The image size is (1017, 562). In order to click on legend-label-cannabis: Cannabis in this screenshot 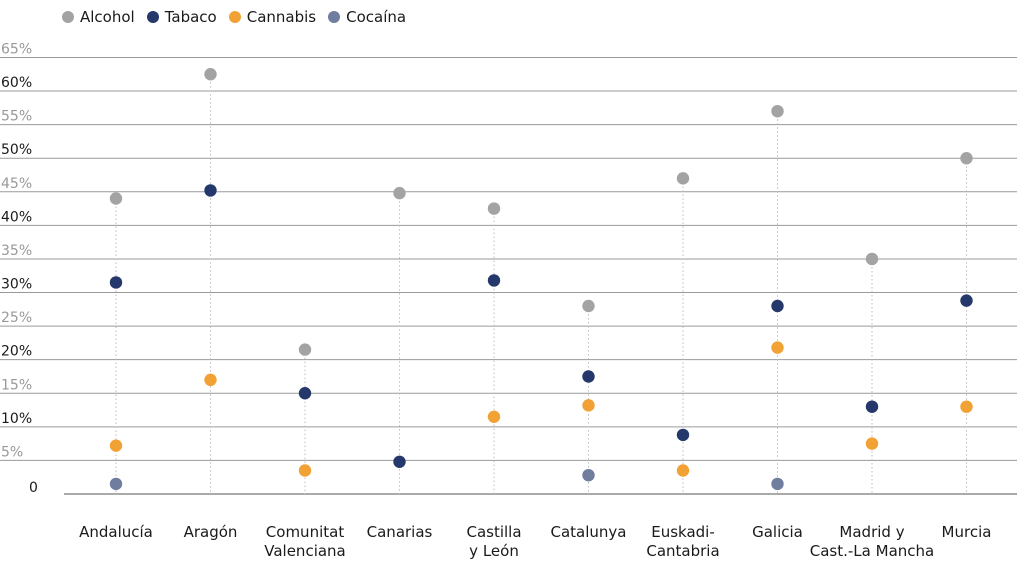, I will do `click(281, 17)`.